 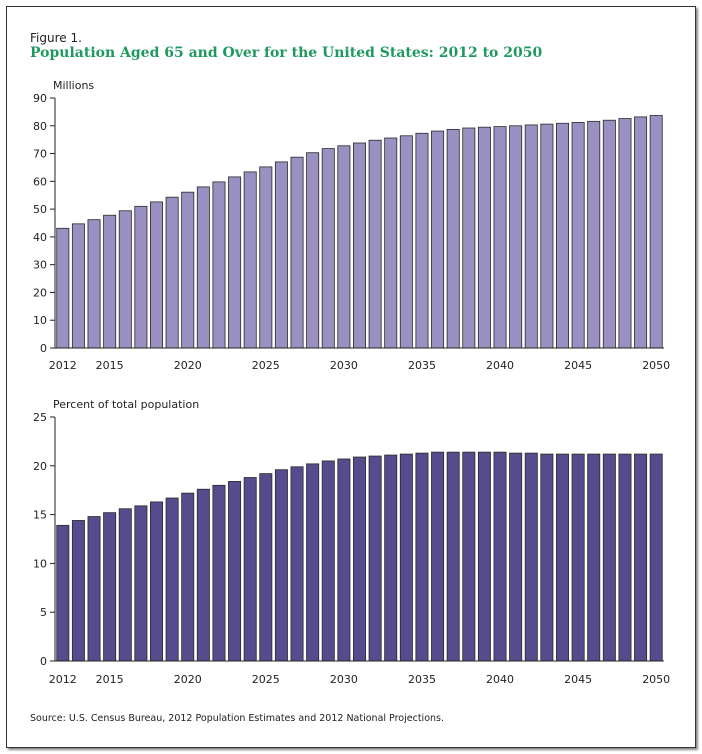 What do you see at coordinates (126, 404) in the screenshot?
I see `y-axis-title: Percent of total population` at bounding box center [126, 404].